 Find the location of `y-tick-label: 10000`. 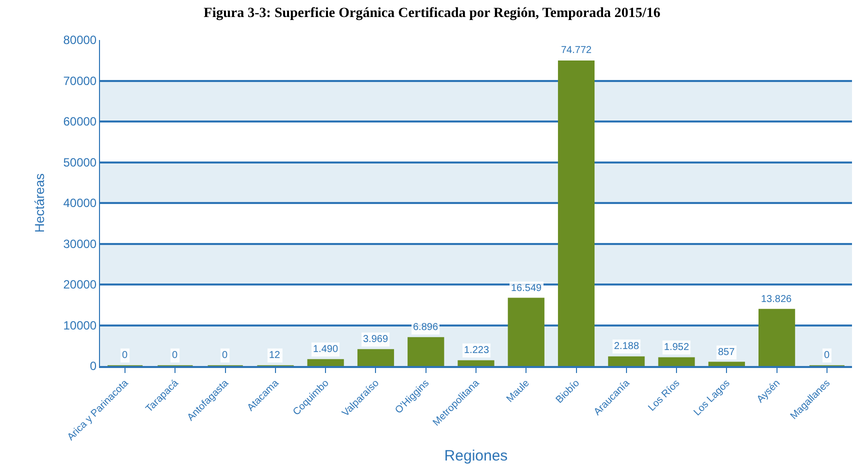

y-tick-label: 10000 is located at coordinates (80, 325).